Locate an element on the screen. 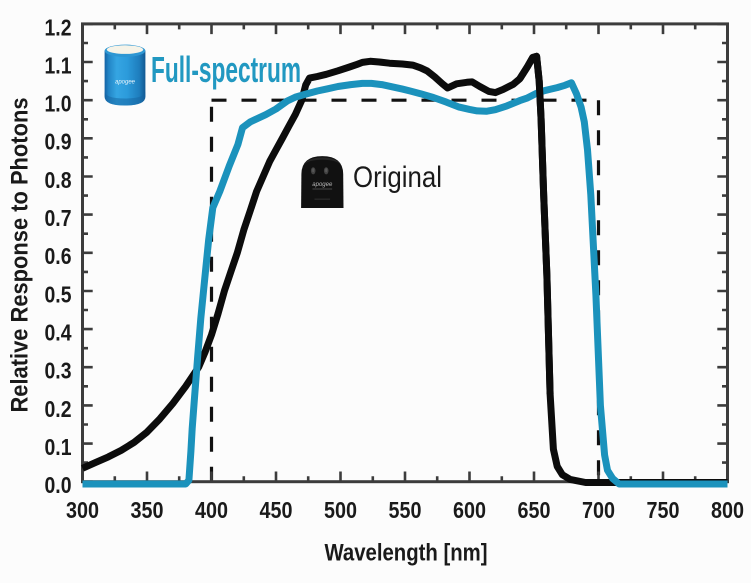  svg-text: Wavelength [nm] is located at coordinates (406, 553).